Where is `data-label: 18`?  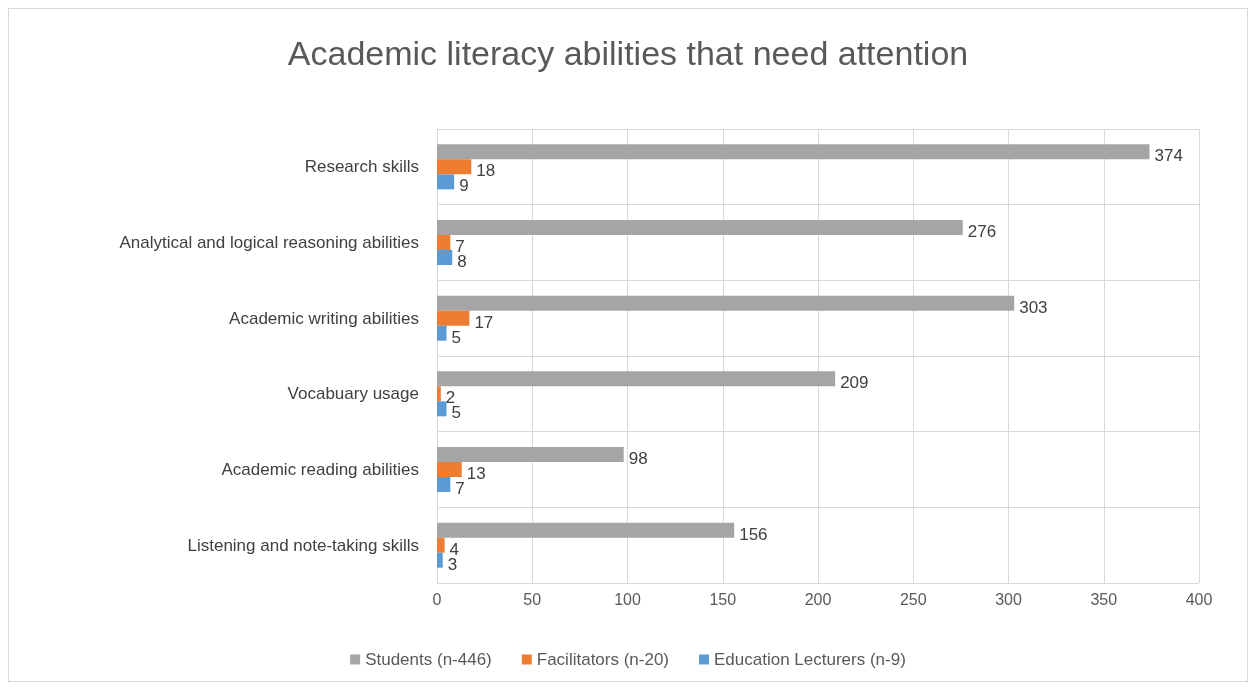 data-label: 18 is located at coordinates (486, 171).